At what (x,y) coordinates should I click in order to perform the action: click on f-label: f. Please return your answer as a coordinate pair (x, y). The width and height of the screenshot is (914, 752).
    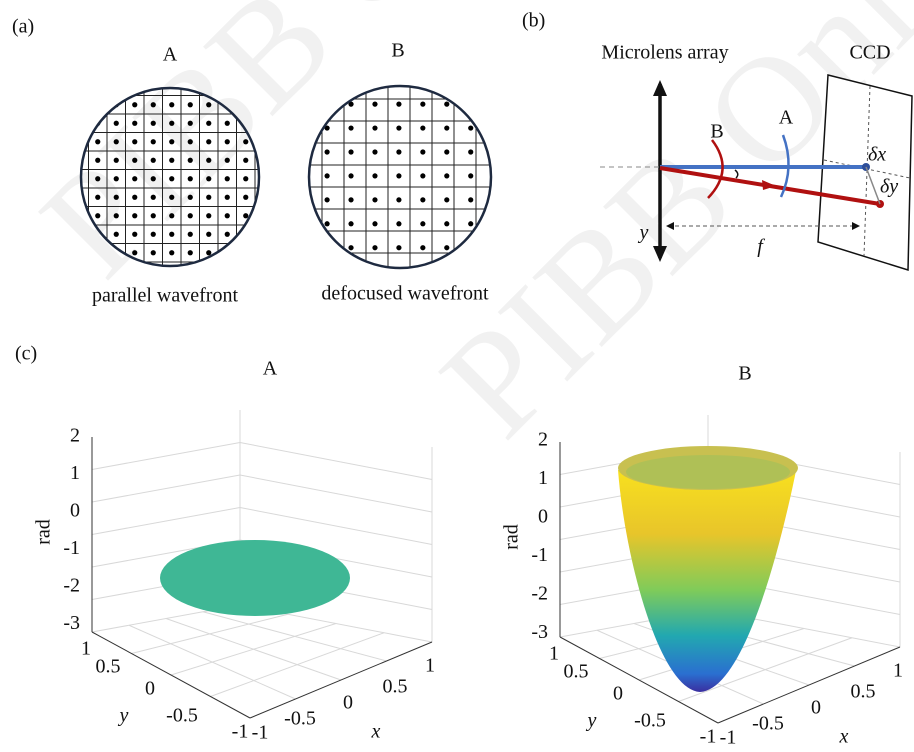
    Looking at the image, I should click on (761, 247).